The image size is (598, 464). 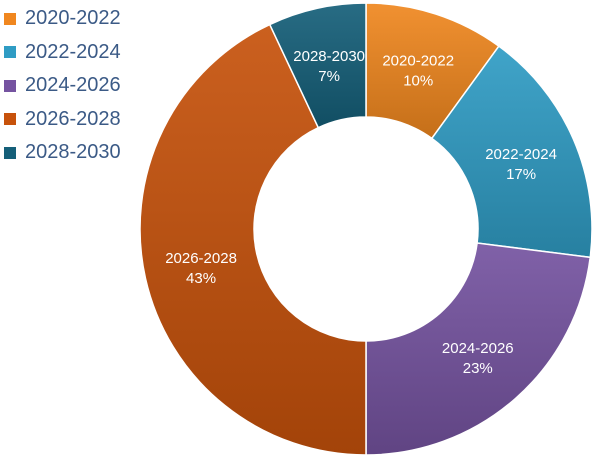 I want to click on legend-label: 2020-2022, so click(x=73, y=18).